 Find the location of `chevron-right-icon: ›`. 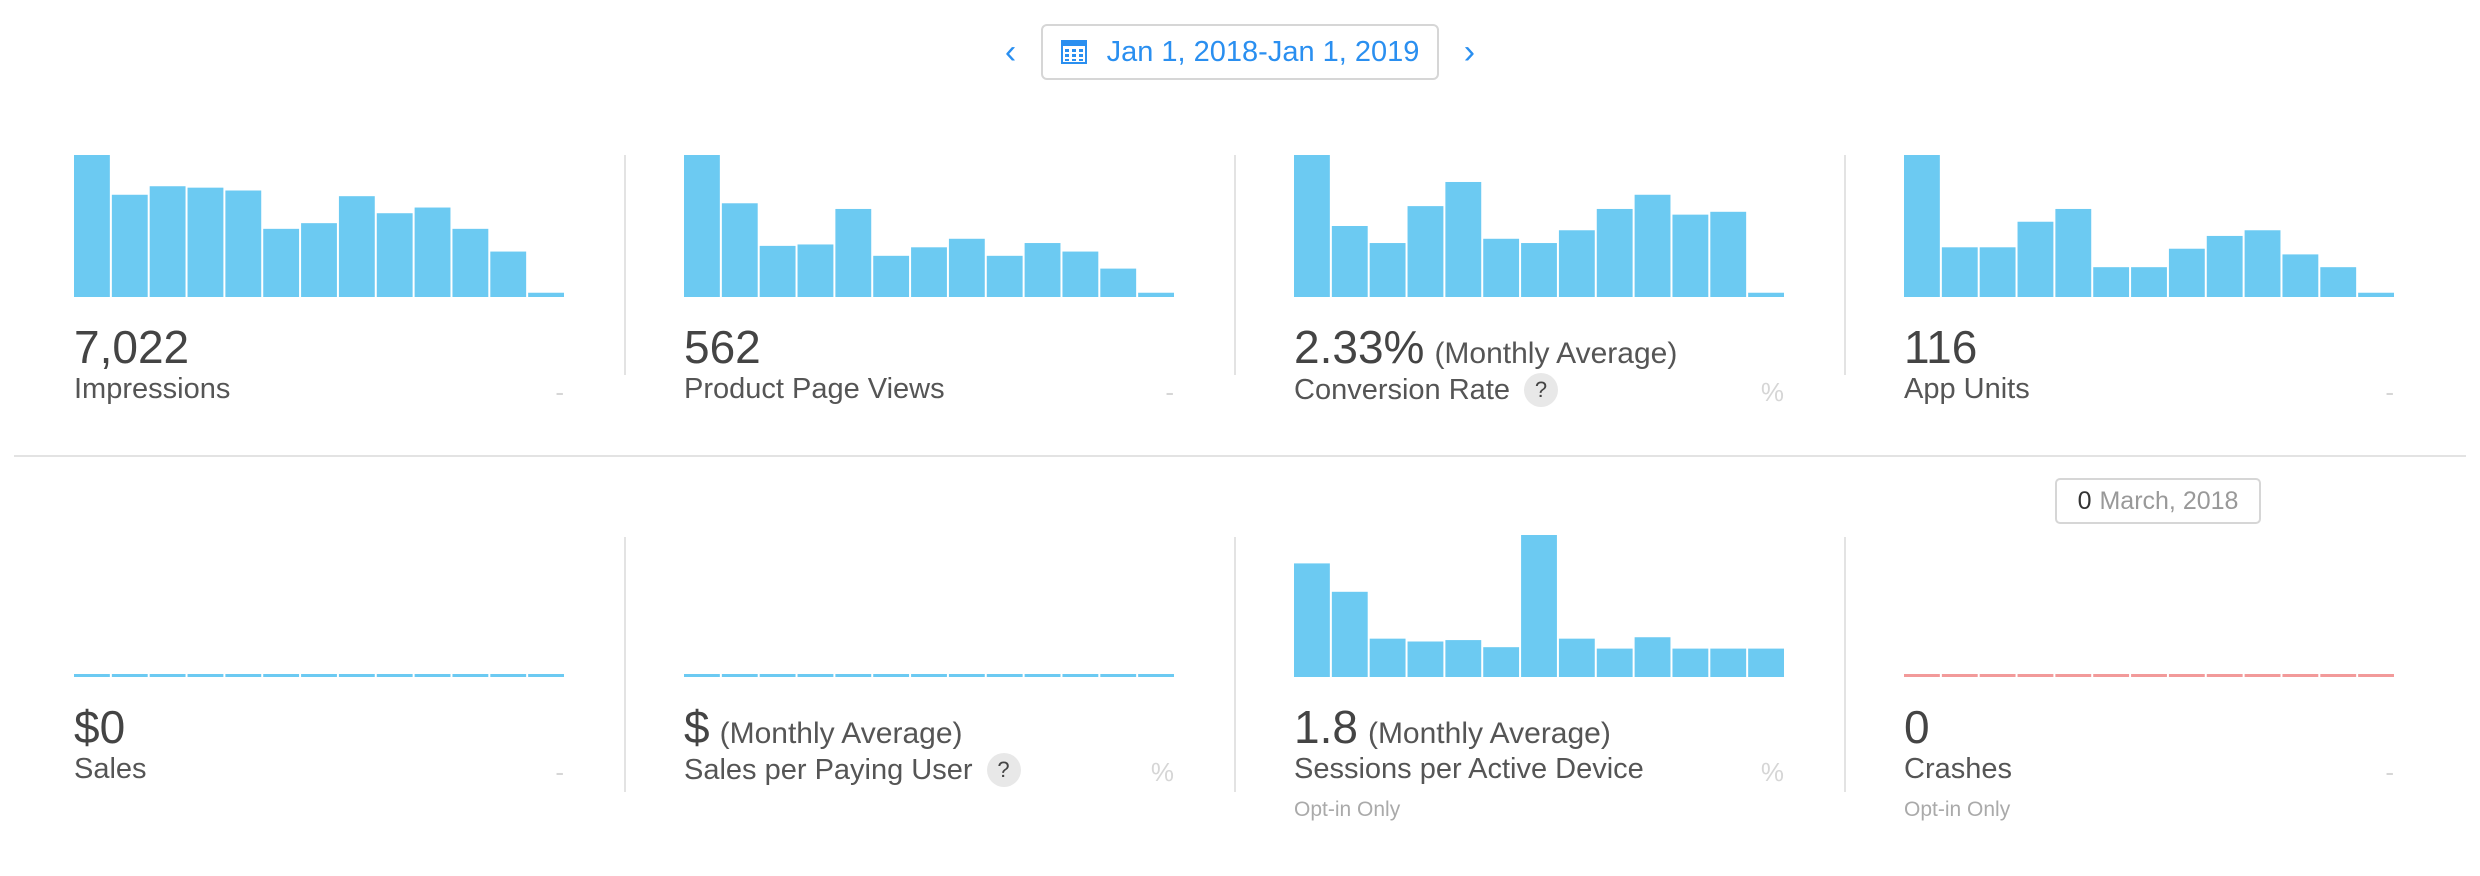

chevron-right-icon: › is located at coordinates (1469, 52).